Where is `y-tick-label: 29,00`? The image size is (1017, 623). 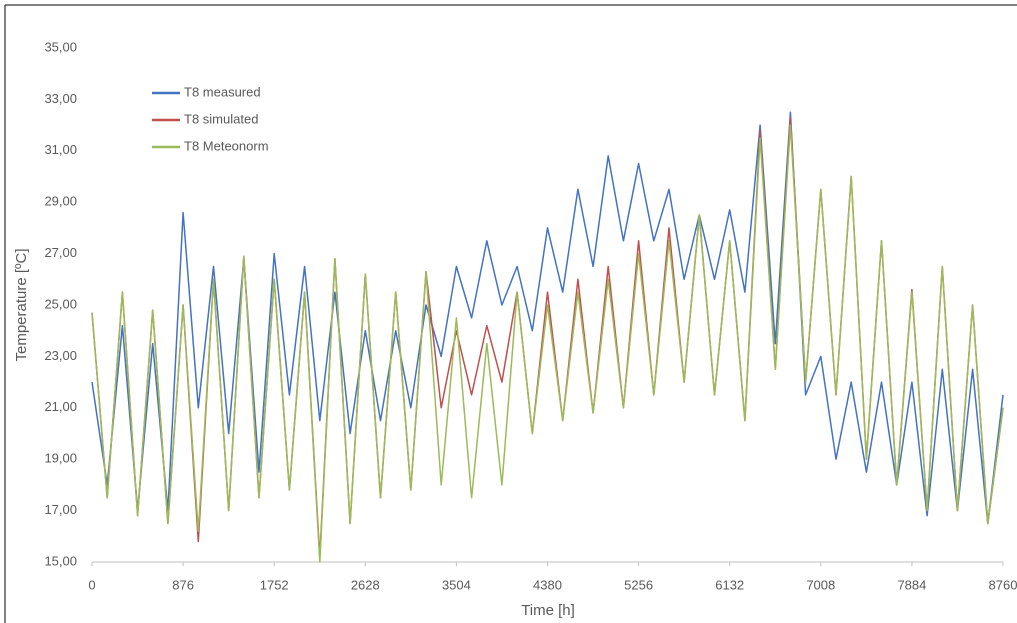 y-tick-label: 29,00 is located at coordinates (60, 201).